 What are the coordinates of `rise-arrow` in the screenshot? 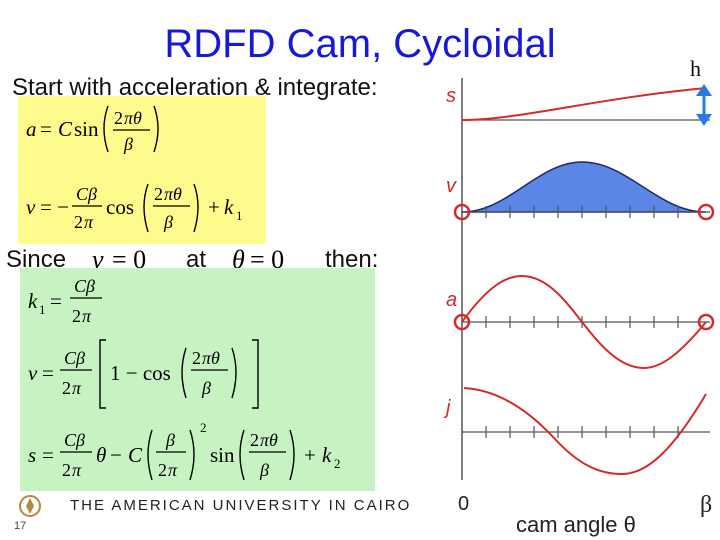 It's located at (704, 105).